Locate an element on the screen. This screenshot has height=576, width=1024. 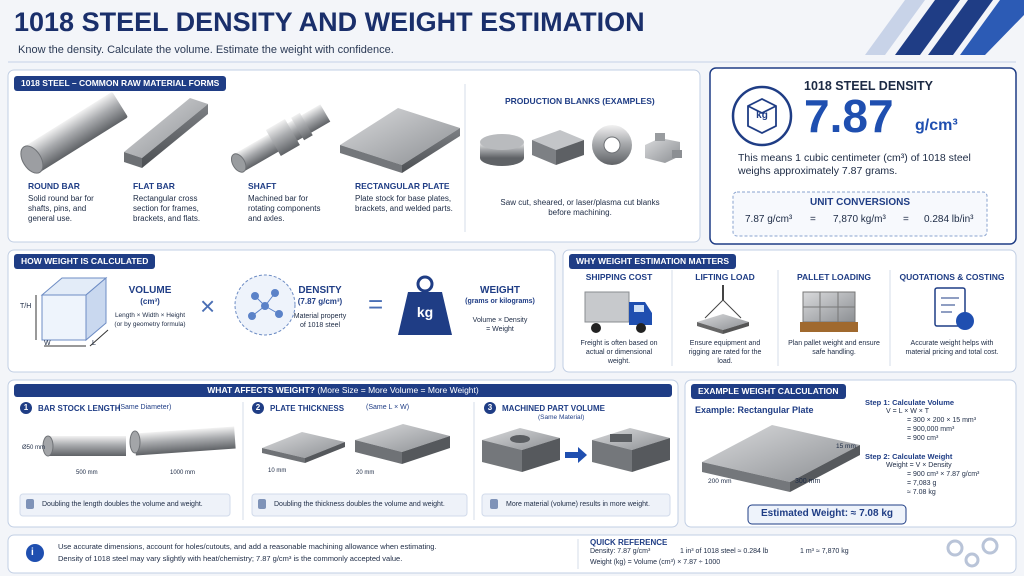
density-heading: 1018 STEEL DENSITY is located at coordinates (868, 86).